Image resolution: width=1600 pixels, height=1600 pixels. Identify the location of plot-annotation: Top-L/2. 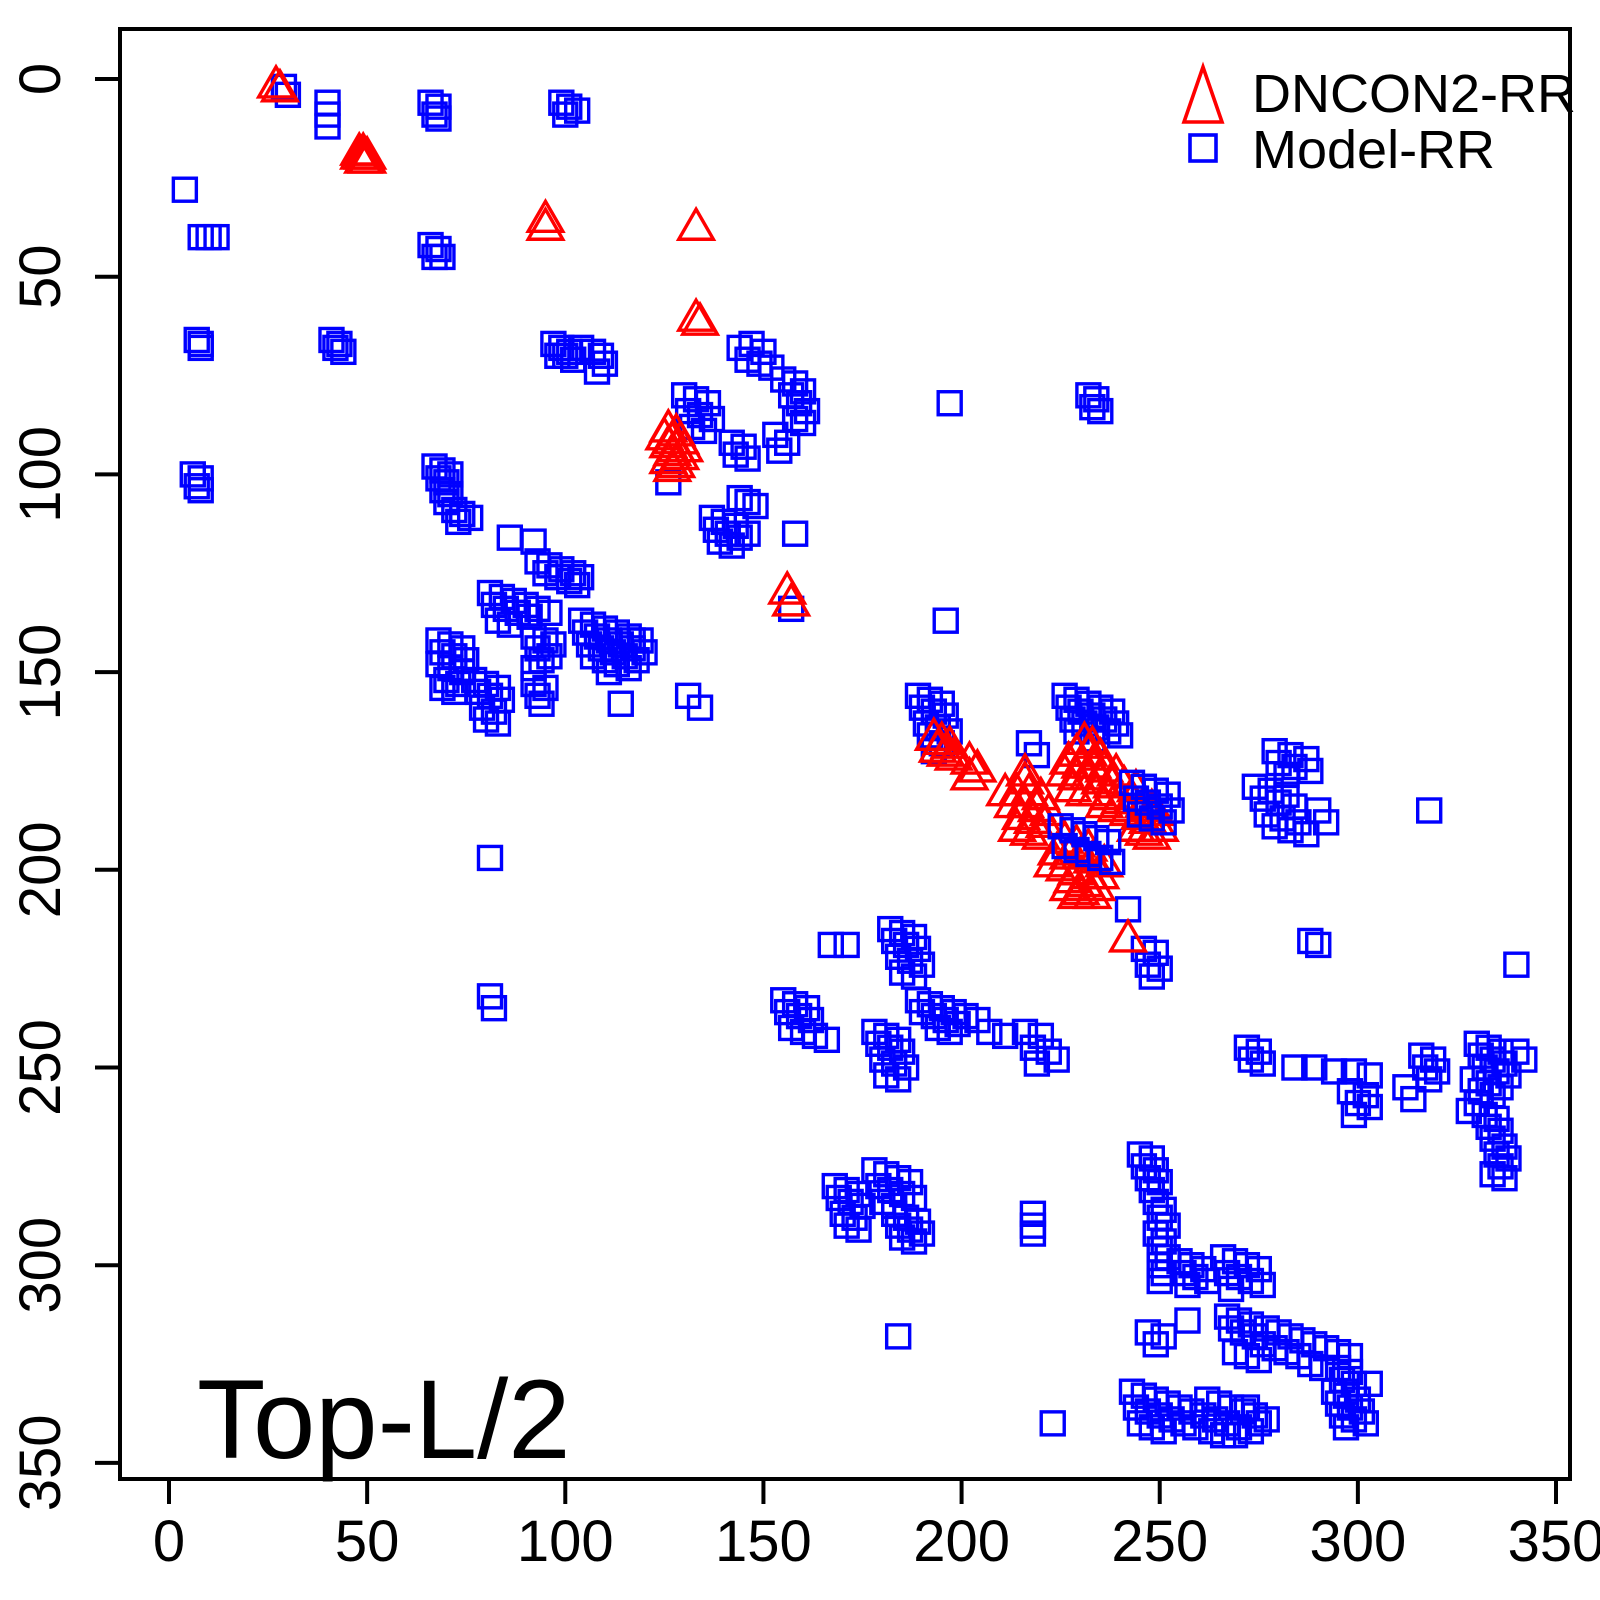
(384, 1419).